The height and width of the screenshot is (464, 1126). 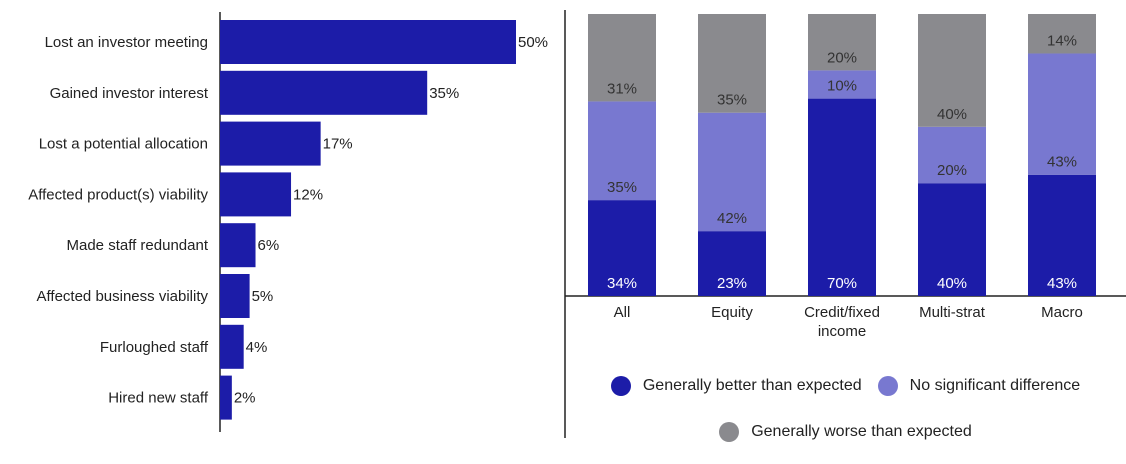 I want to click on hbar-value-label: 17%, so click(x=338, y=144).